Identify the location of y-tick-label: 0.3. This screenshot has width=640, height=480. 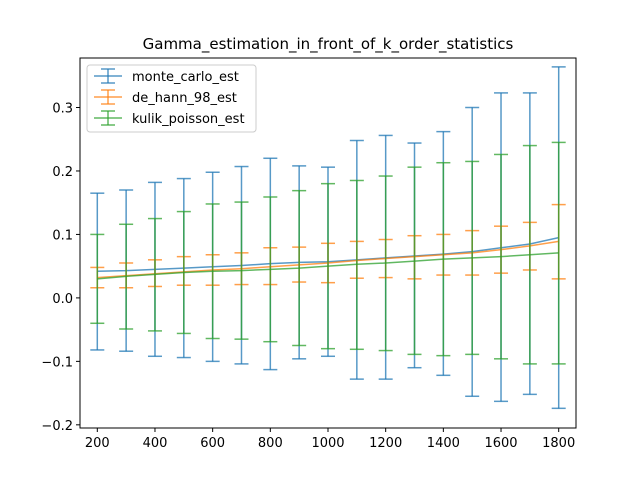
(62, 109).